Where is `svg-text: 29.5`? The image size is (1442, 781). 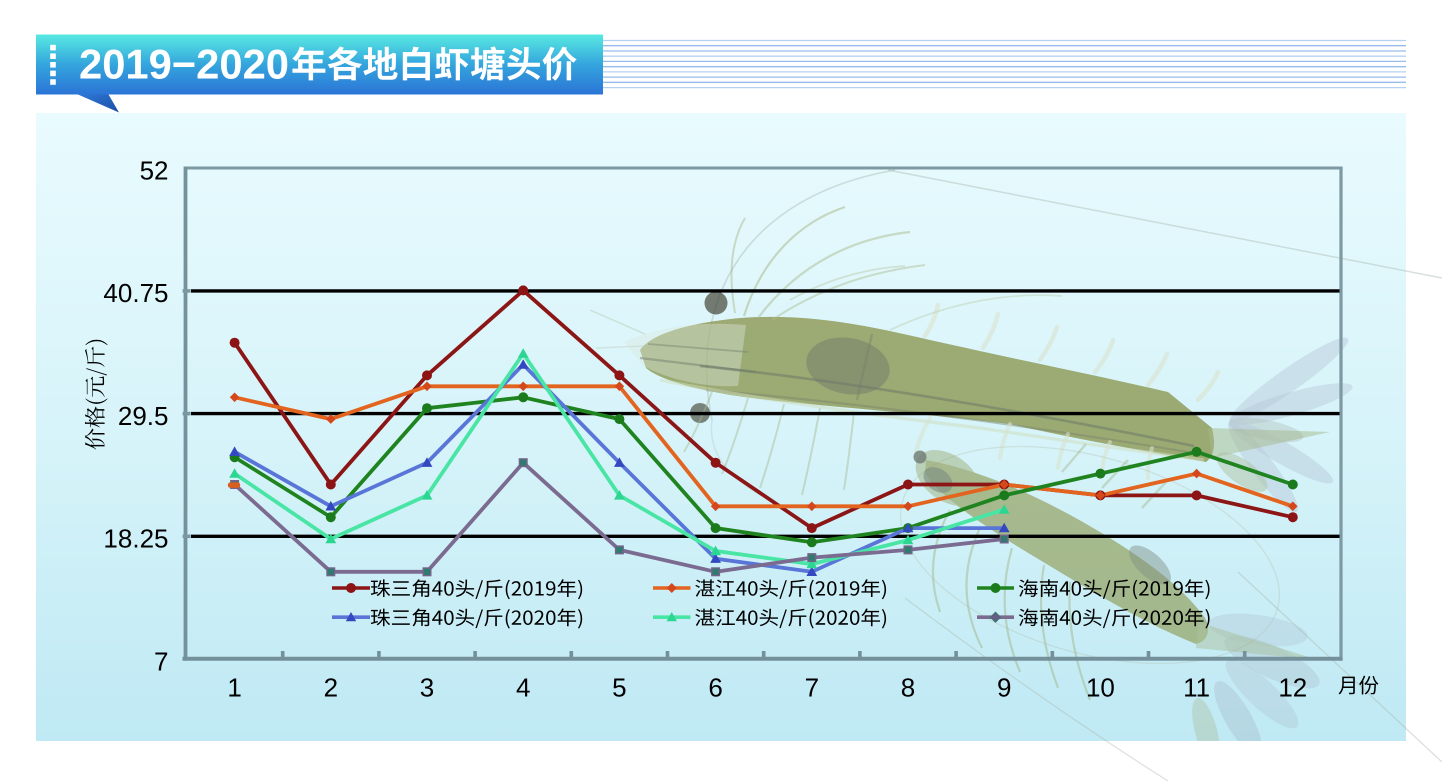 svg-text: 29.5 is located at coordinates (143, 416).